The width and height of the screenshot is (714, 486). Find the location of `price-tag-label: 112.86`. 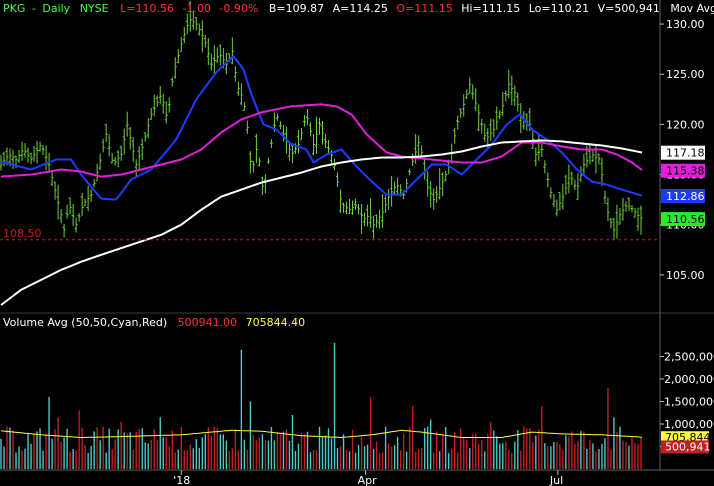

price-tag-label: 112.86 is located at coordinates (685, 196).